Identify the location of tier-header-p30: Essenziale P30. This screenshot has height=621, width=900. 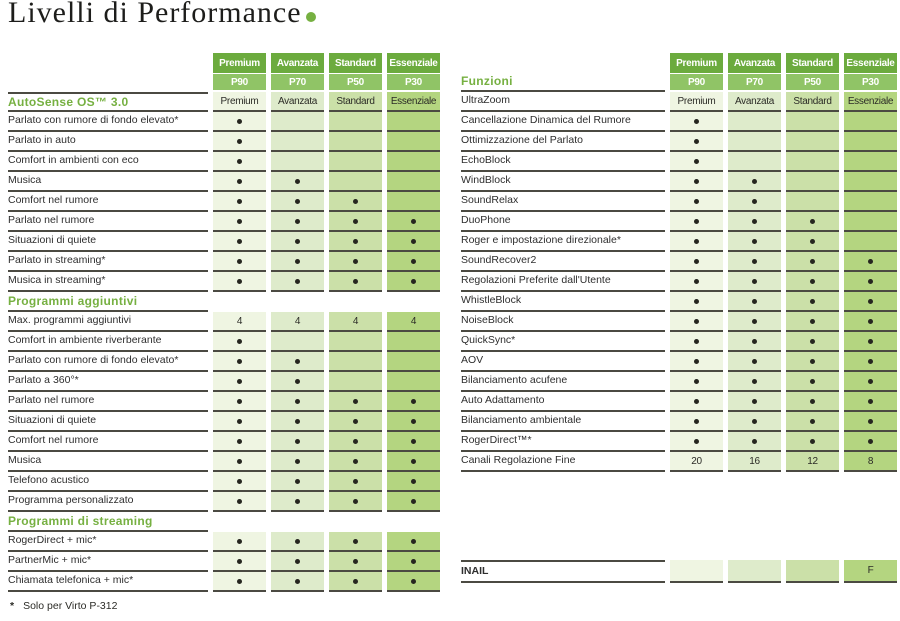
(413, 72).